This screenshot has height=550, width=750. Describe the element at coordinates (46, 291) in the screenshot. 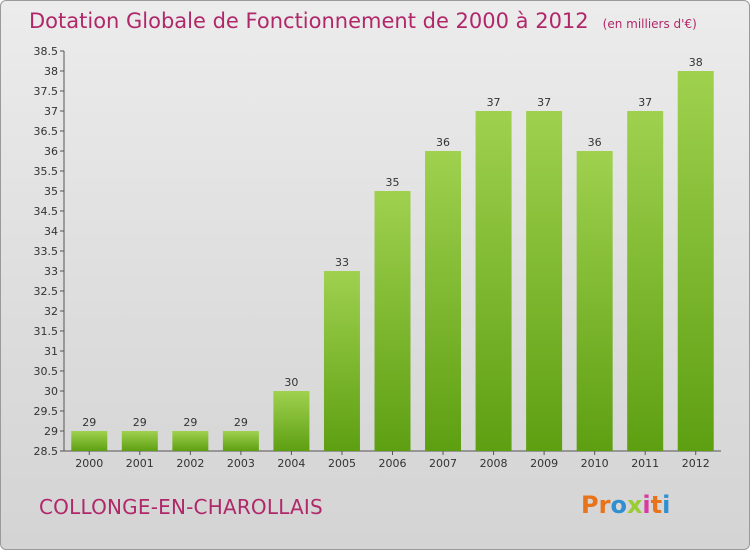

I see `y-tick-label: 32.5` at that location.